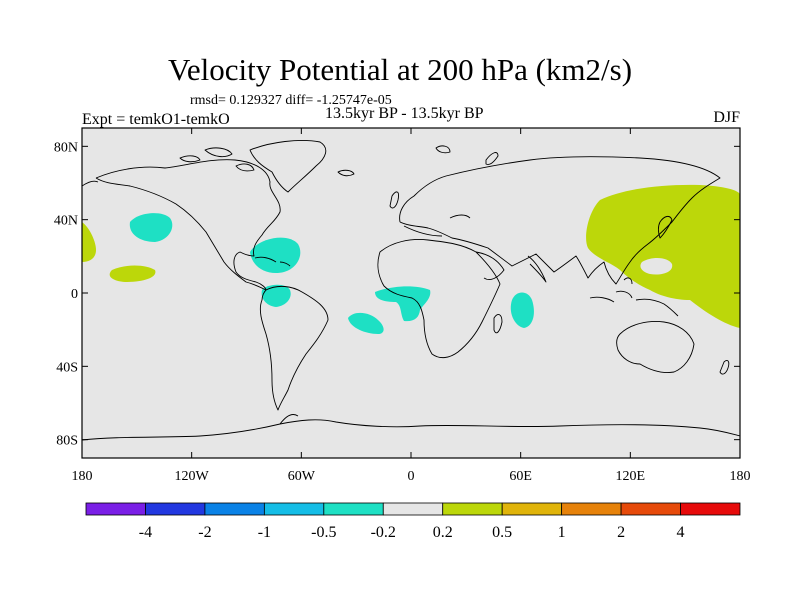 The height and width of the screenshot is (600, 800). What do you see at coordinates (288, 166) in the screenshot?
I see `coastline-greenland` at bounding box center [288, 166].